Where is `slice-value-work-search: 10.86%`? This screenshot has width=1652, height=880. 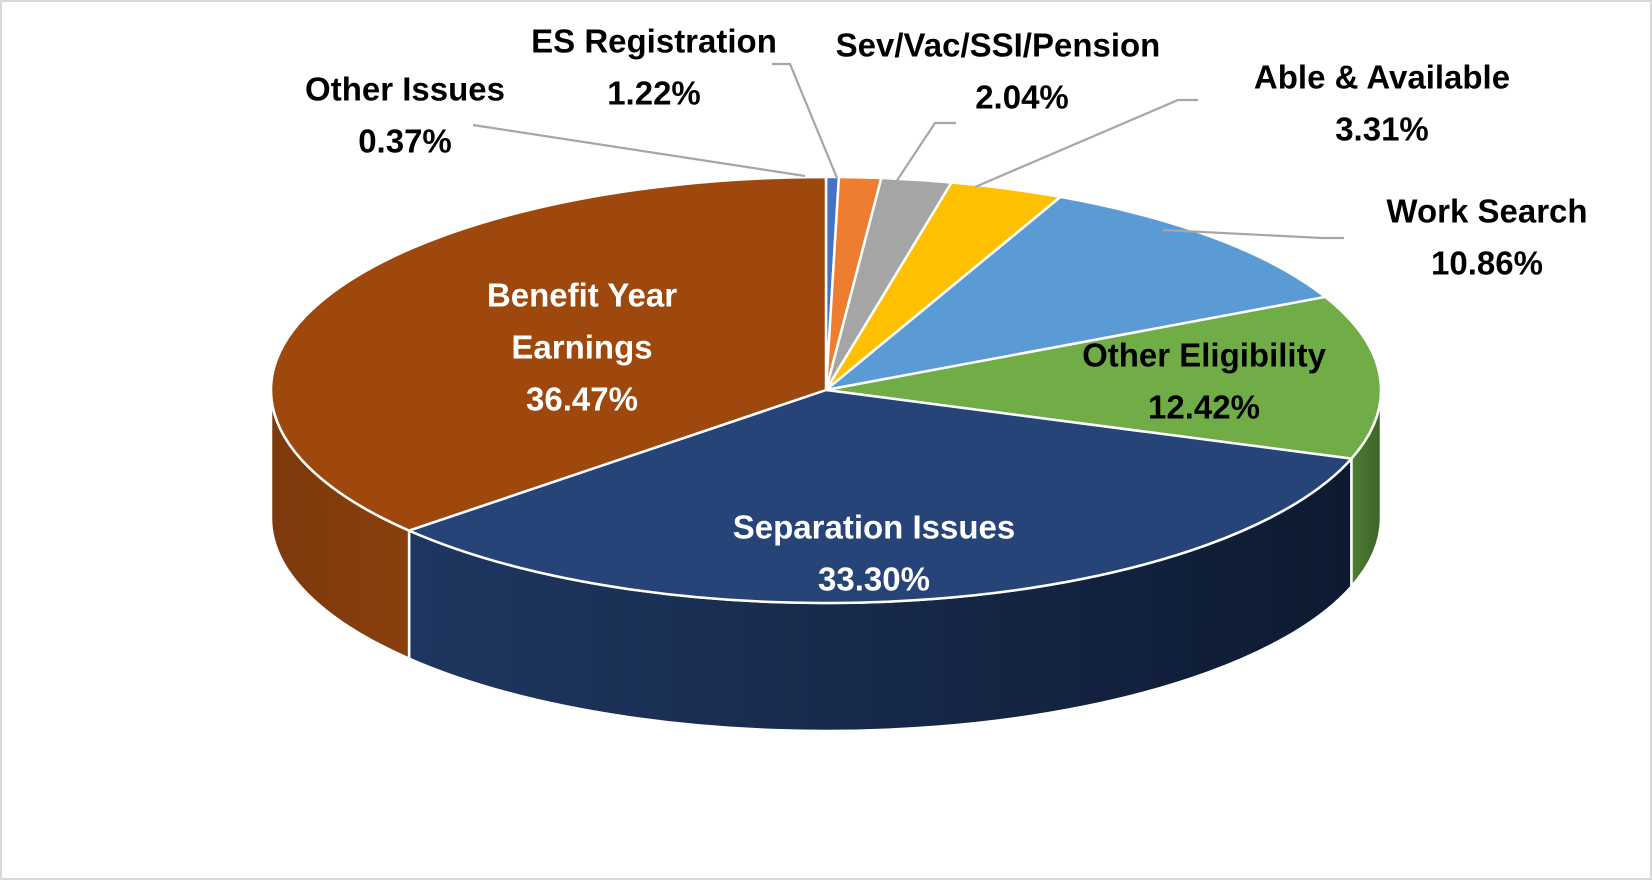
slice-value-work-search: 10.86% is located at coordinates (1487, 263).